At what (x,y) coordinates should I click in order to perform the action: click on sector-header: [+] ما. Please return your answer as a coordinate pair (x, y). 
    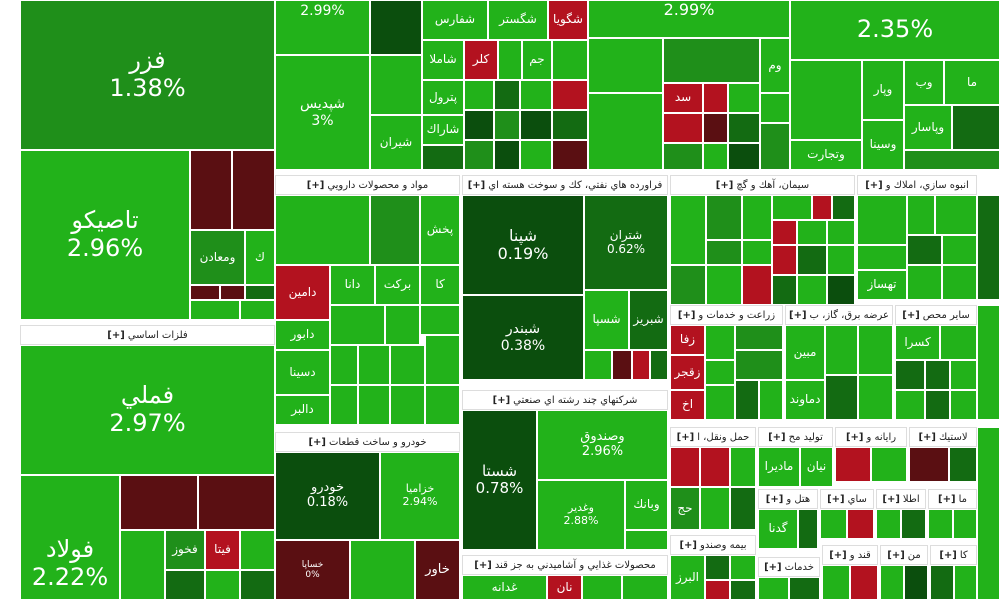
    Looking at the image, I should click on (952, 499).